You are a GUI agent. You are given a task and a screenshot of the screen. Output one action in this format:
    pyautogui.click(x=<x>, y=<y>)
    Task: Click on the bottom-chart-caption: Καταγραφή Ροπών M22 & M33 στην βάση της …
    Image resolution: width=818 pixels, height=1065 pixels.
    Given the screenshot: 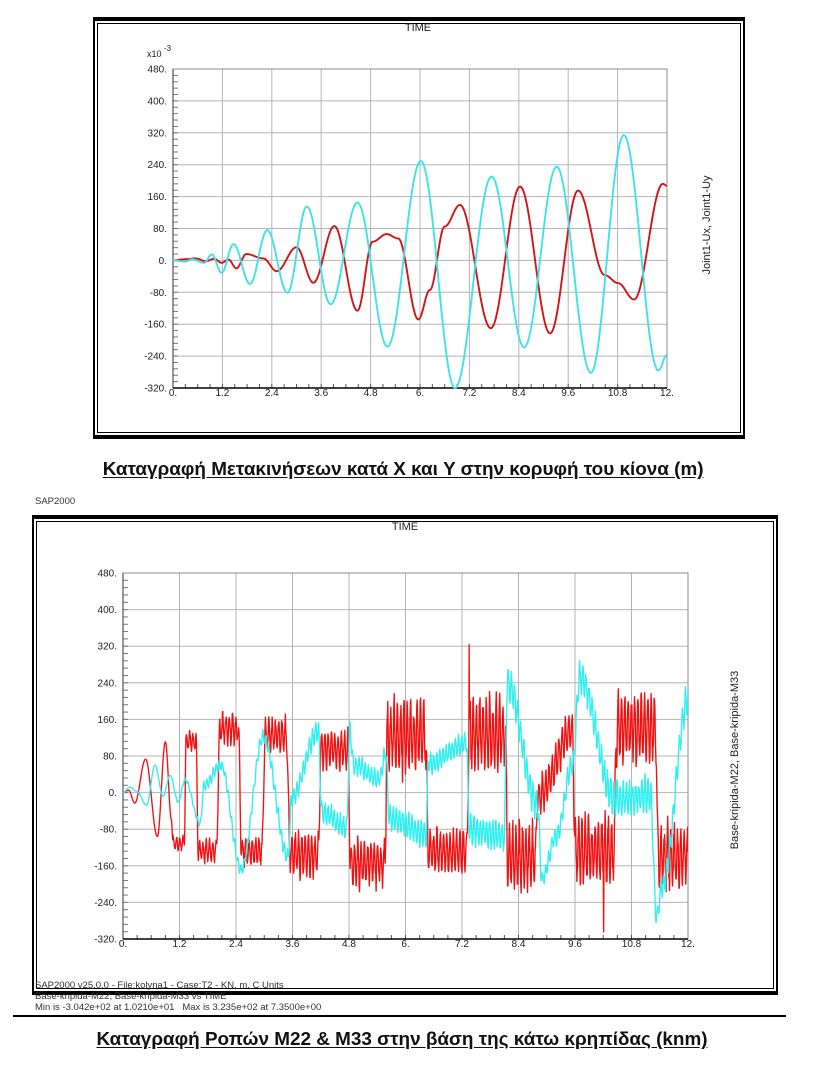 What is the action you would take?
    pyautogui.click(x=402, y=1039)
    